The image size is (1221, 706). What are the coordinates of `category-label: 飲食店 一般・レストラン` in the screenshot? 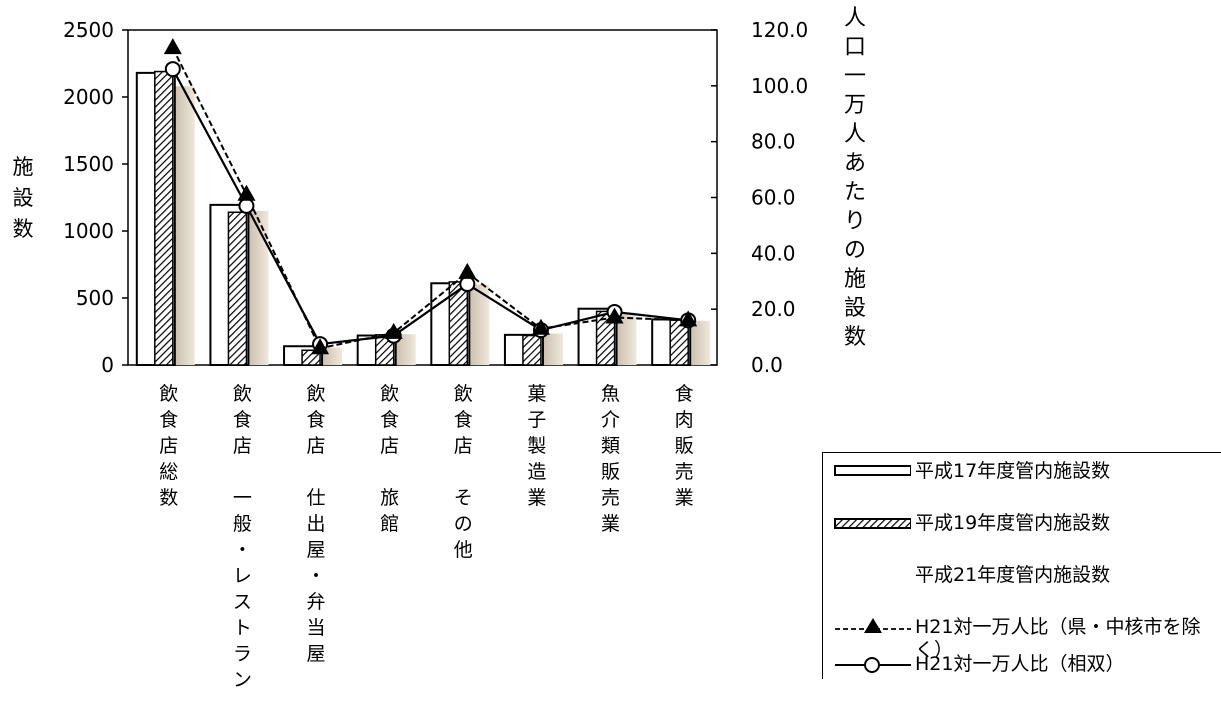 It's located at (242, 537).